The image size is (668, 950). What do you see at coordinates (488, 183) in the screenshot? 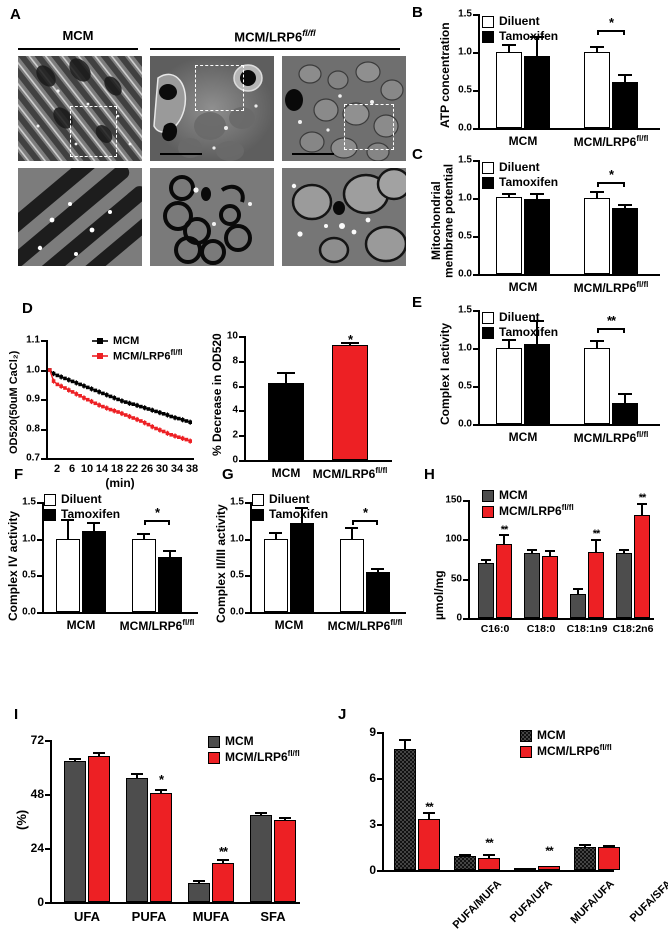
I see `legend-swatch-tamoxifen` at bounding box center [488, 183].